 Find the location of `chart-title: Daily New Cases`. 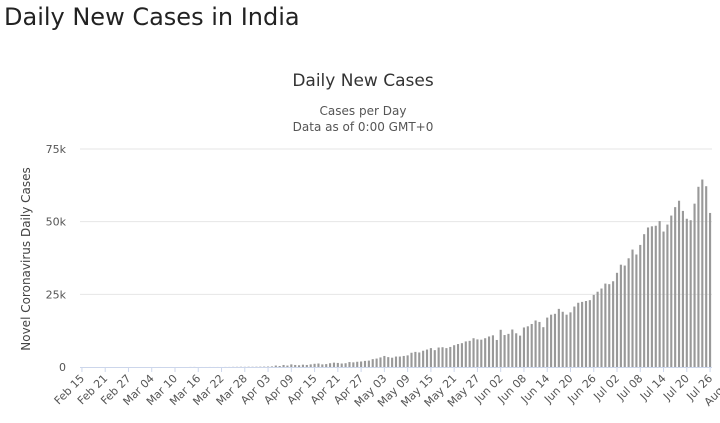

chart-title: Daily New Cases is located at coordinates (363, 81).